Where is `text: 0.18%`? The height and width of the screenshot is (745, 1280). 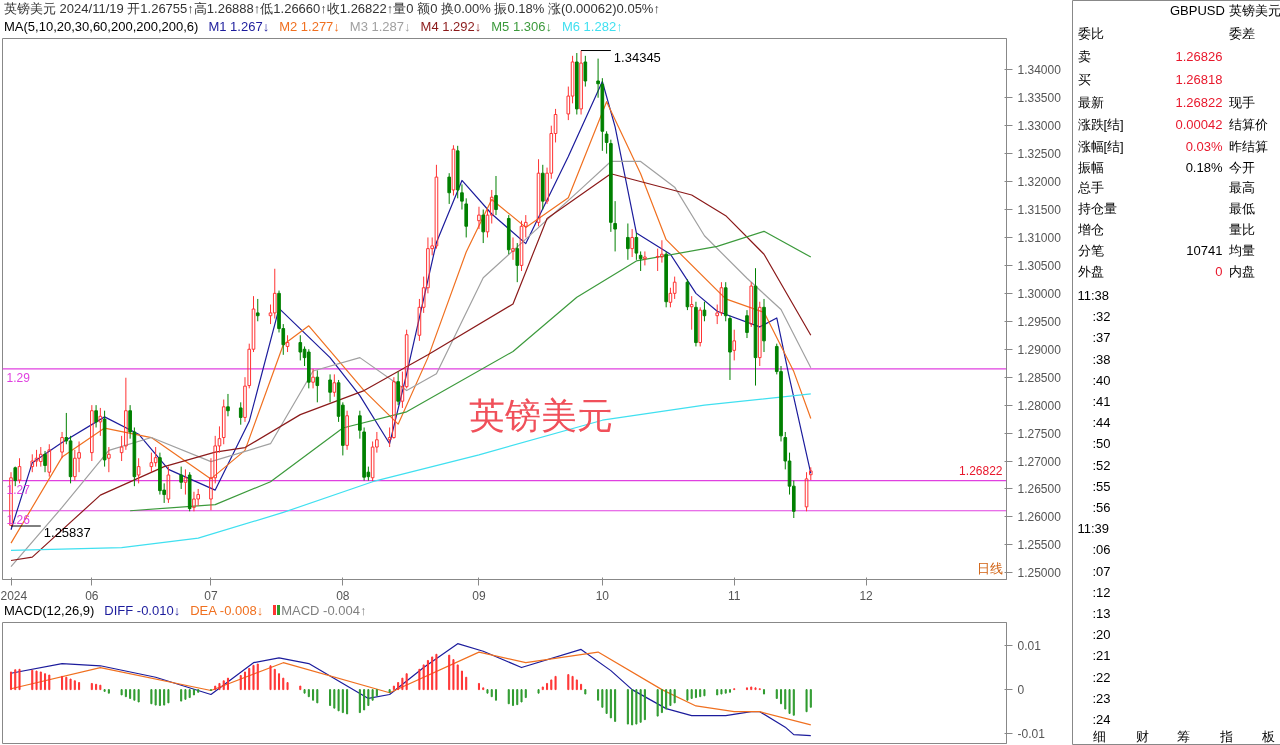 text: 0.18% is located at coordinates (1204, 167).